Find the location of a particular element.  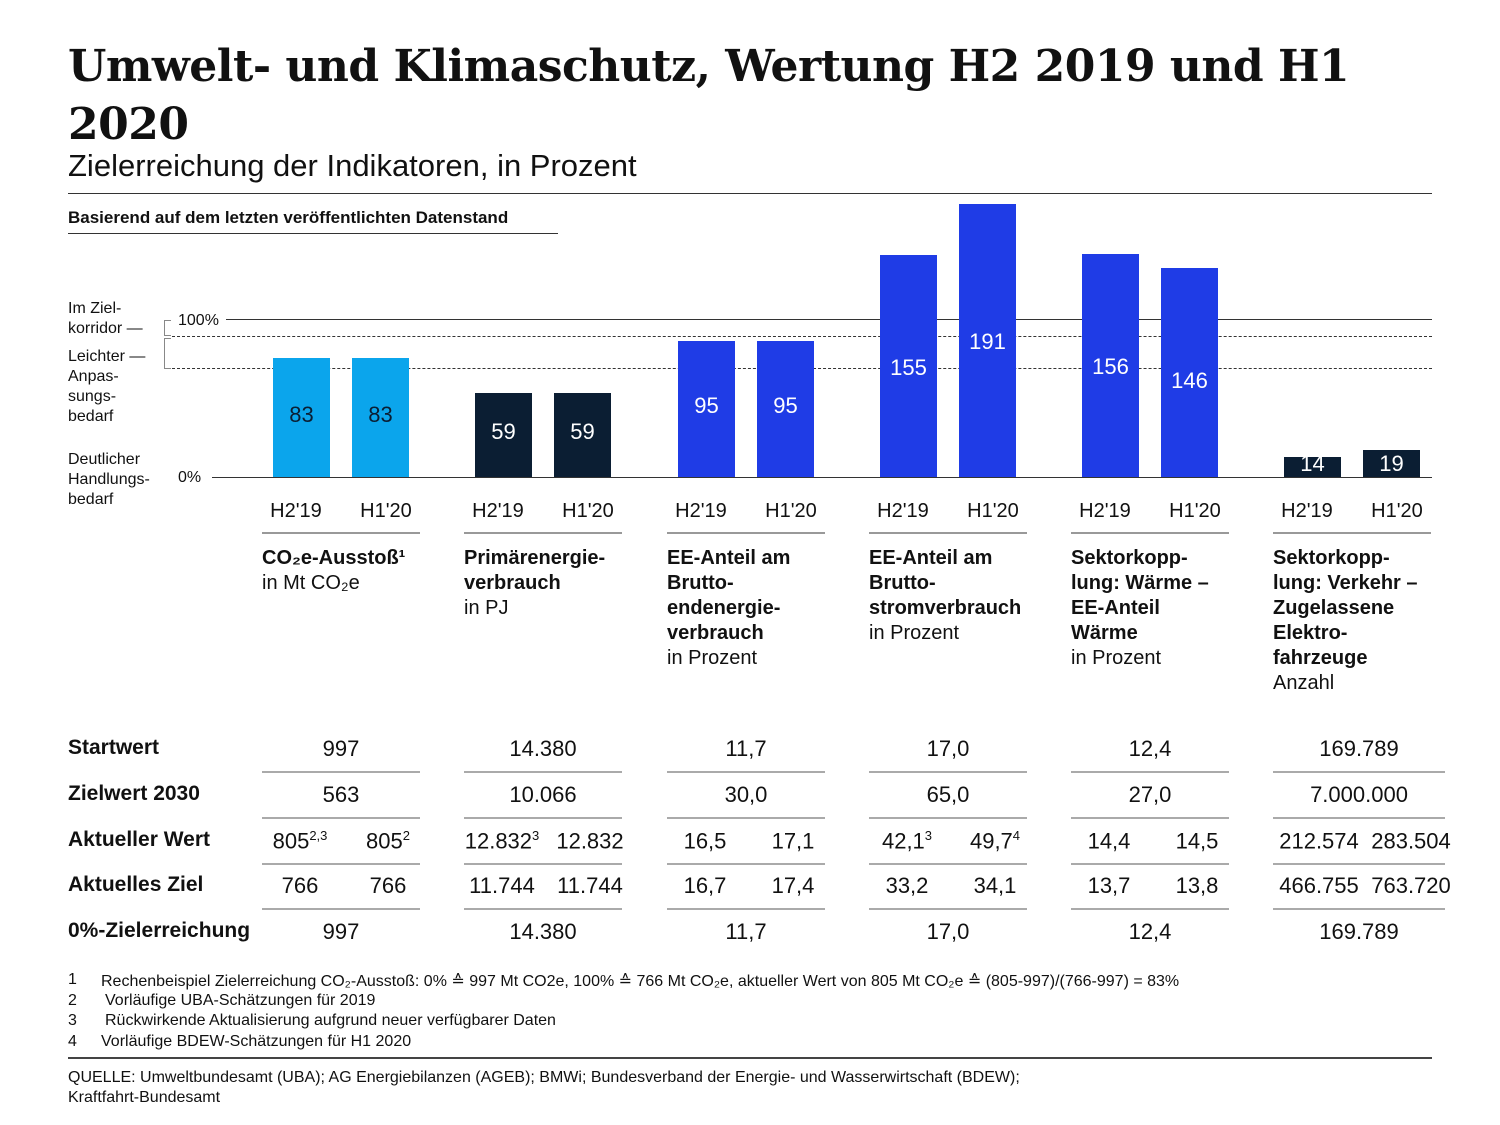

row-label: Aktuelles Ziel is located at coordinates (136, 884).